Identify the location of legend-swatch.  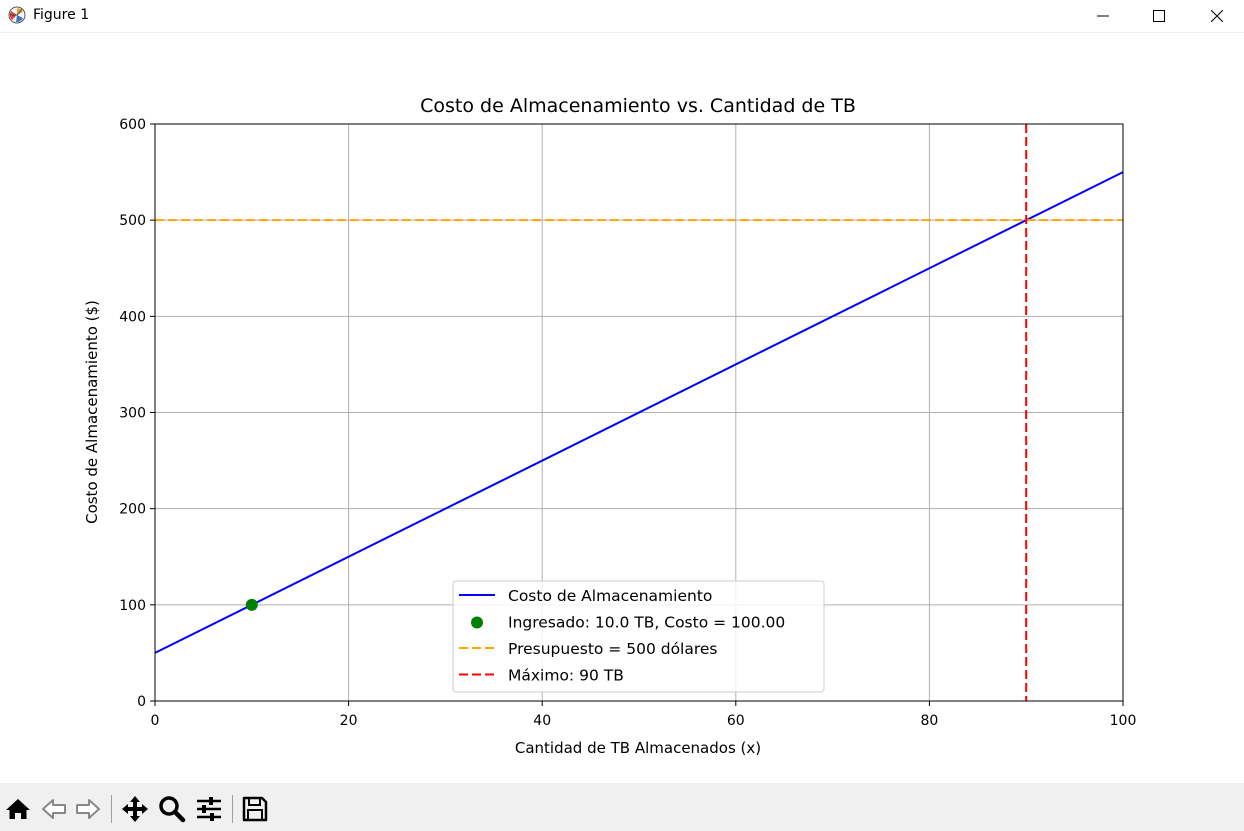
(477, 622).